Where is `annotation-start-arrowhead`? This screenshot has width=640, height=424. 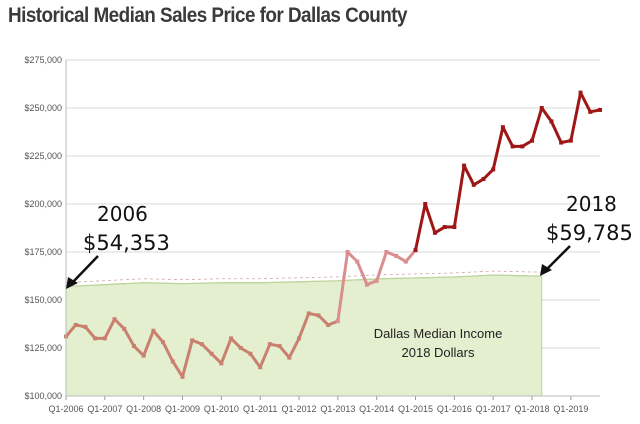 annotation-start-arrowhead is located at coordinates (72, 283).